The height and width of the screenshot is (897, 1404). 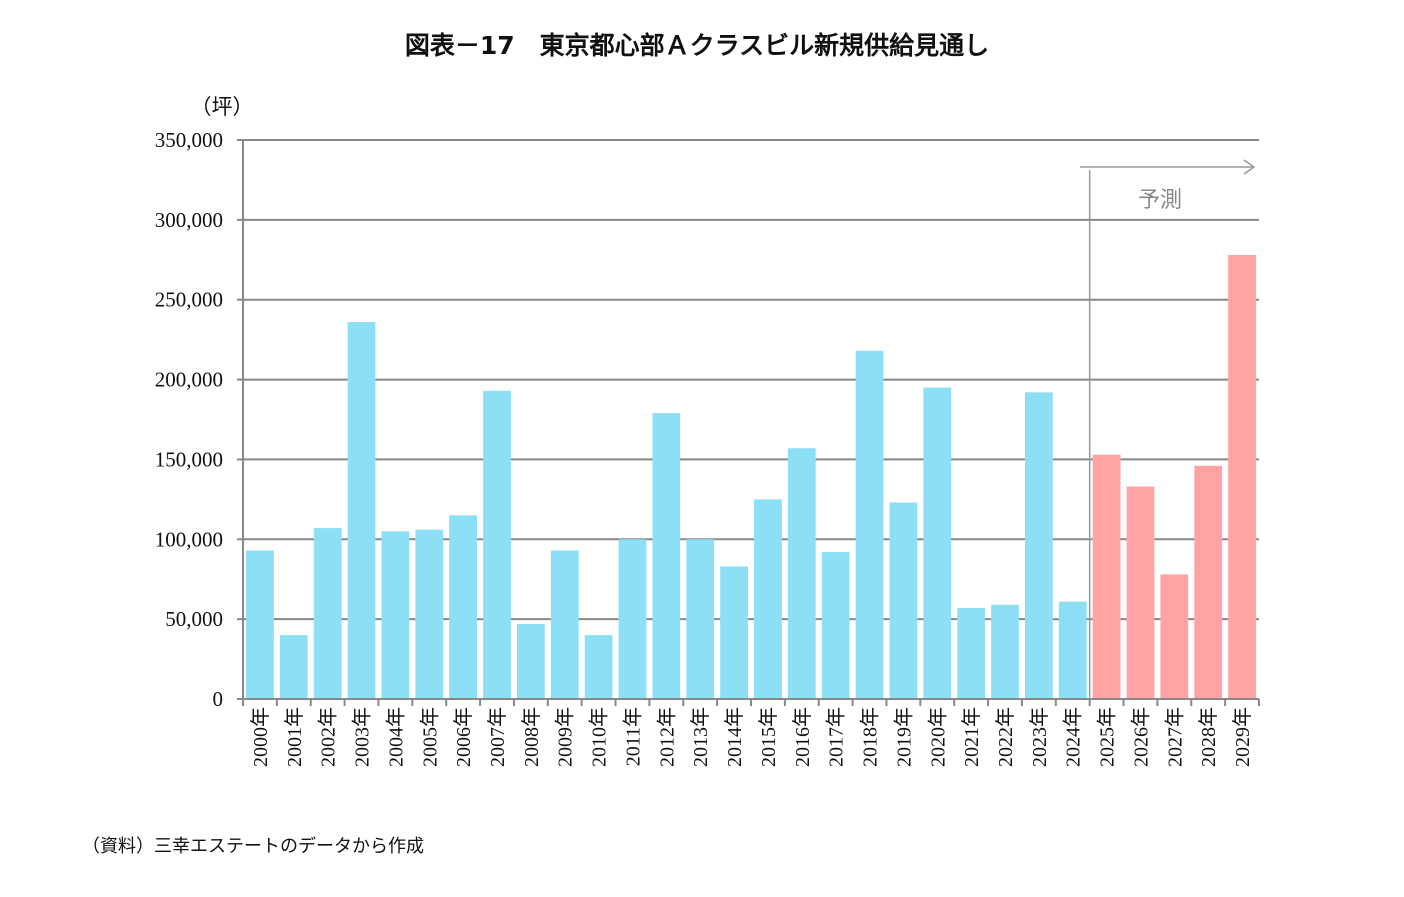 I want to click on x-tick-label: 2025年, so click(x=1107, y=737).